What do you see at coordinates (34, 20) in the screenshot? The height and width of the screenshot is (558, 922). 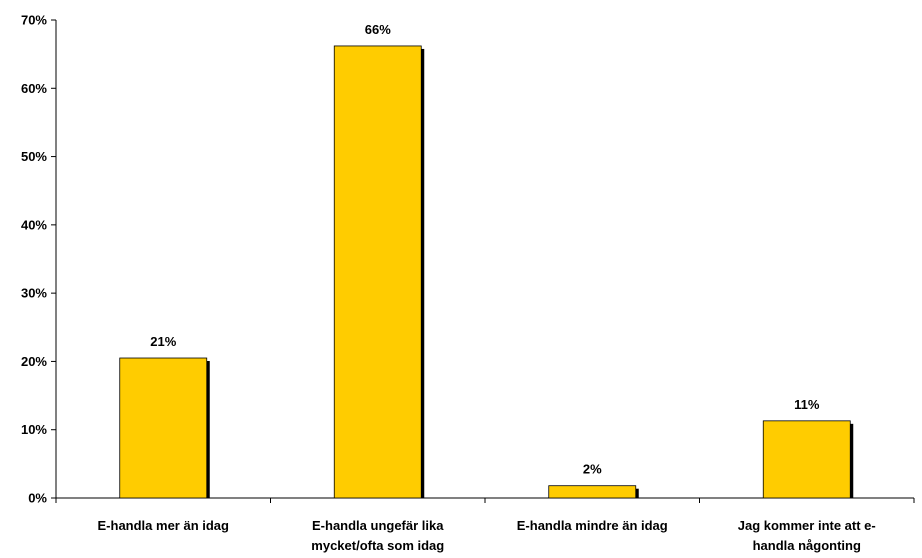 I see `y-tick-label: 70%` at bounding box center [34, 20].